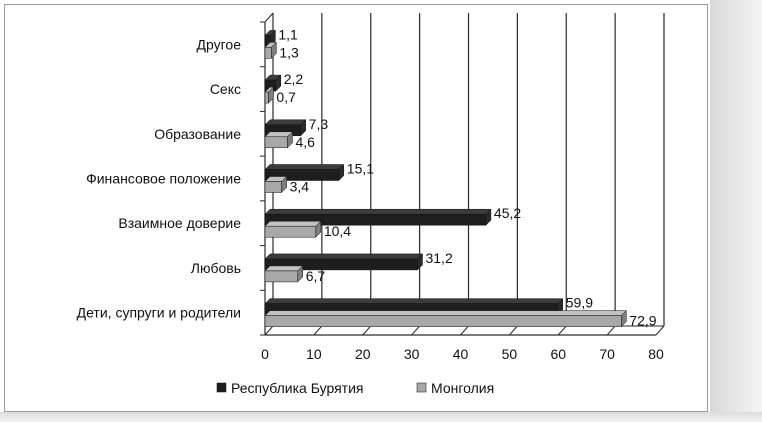 Image resolution: width=762 pixels, height=422 pixels. What do you see at coordinates (438, 258) in the screenshot?
I see `value-label-республика-бурятия-5: 31,2` at bounding box center [438, 258].